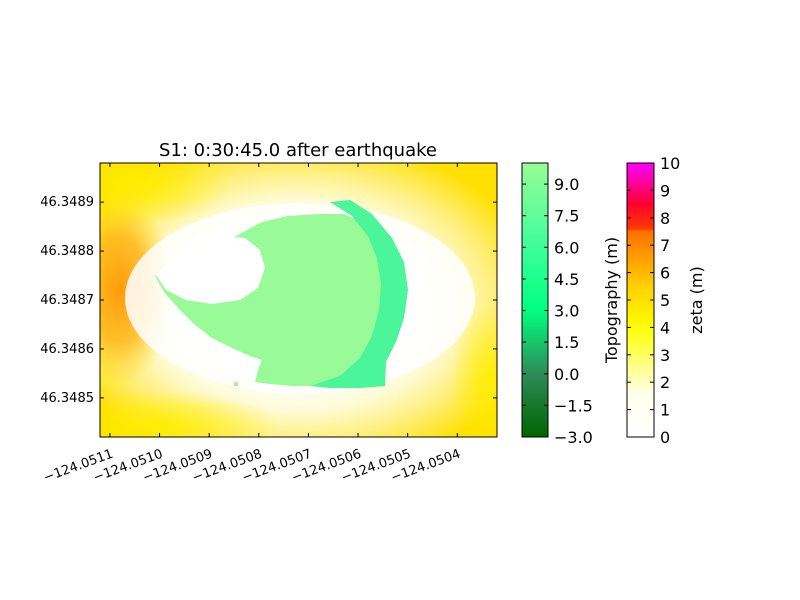  Describe the element at coordinates (566, 216) in the screenshot. I see `colorbar-tick-label: 7.5` at that location.